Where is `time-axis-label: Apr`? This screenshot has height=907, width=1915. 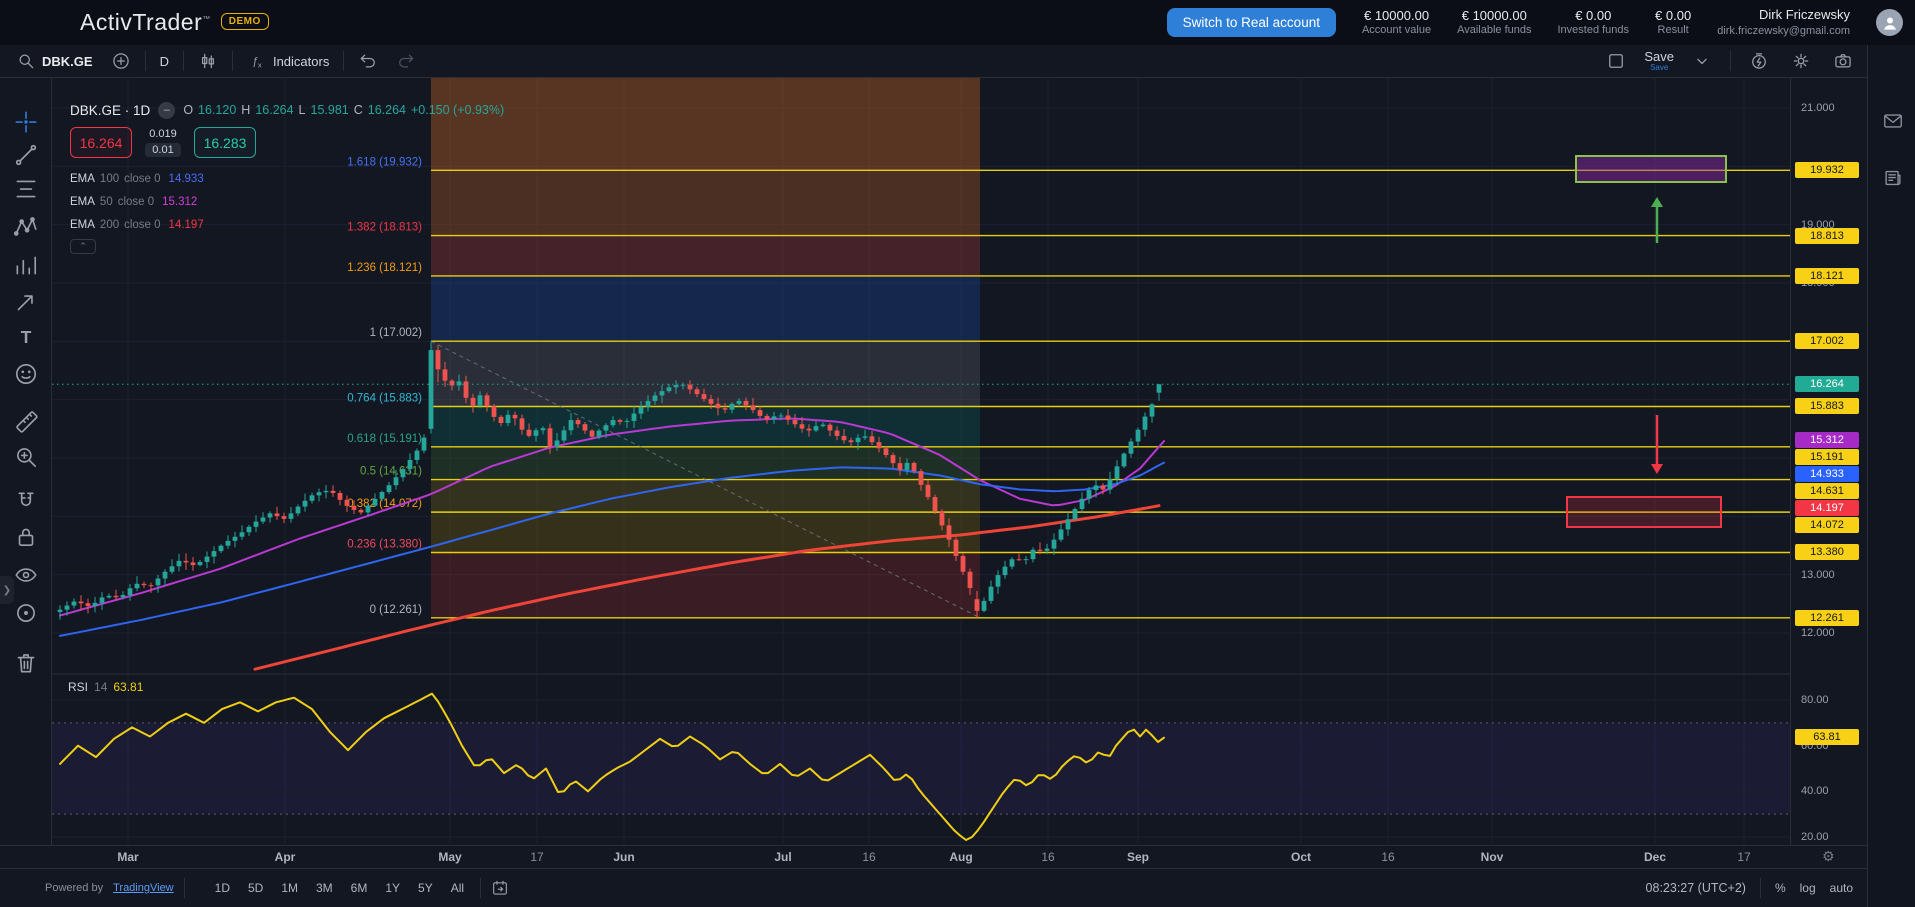
time-axis-label: Apr is located at coordinates (285, 857).